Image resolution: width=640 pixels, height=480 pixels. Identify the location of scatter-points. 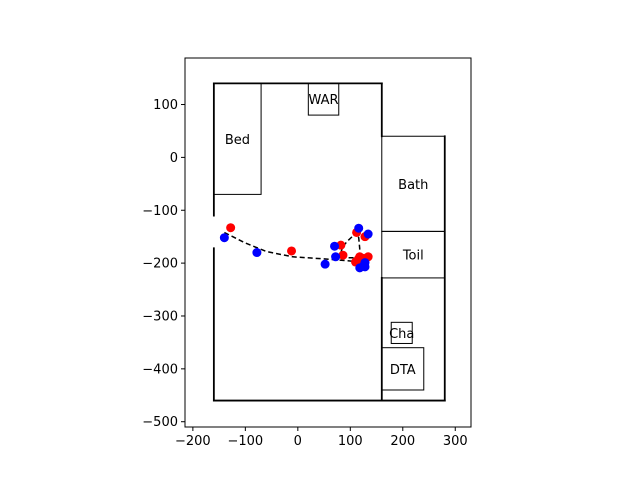
(296, 248).